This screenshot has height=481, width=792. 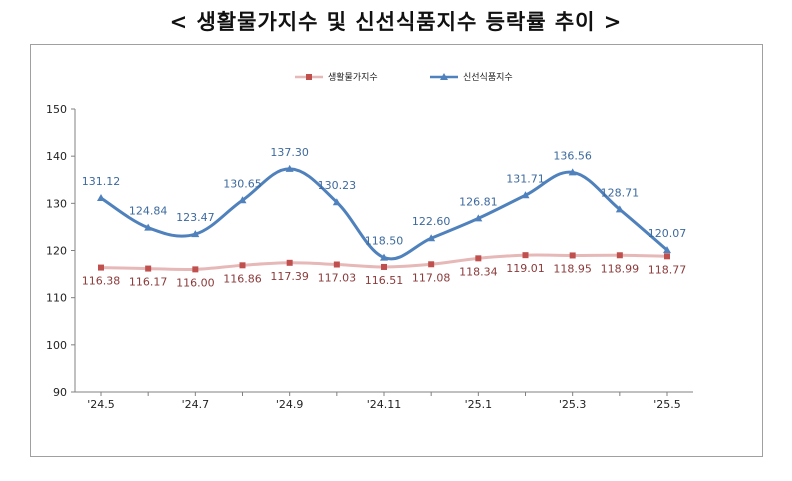 I want to click on data-label: 119.01, so click(x=525, y=268).